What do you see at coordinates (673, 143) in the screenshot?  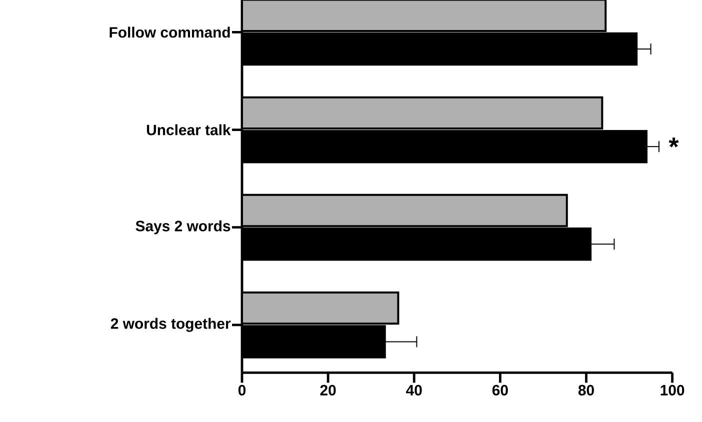 I see `annotation: *` at bounding box center [673, 143].